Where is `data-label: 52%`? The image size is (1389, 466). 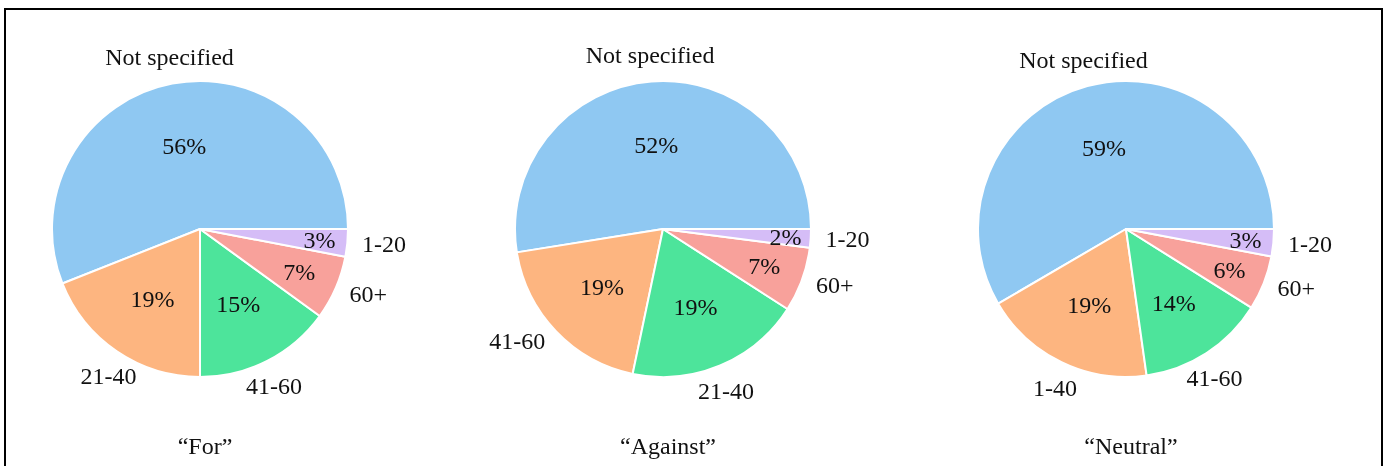
data-label: 52% is located at coordinates (656, 144).